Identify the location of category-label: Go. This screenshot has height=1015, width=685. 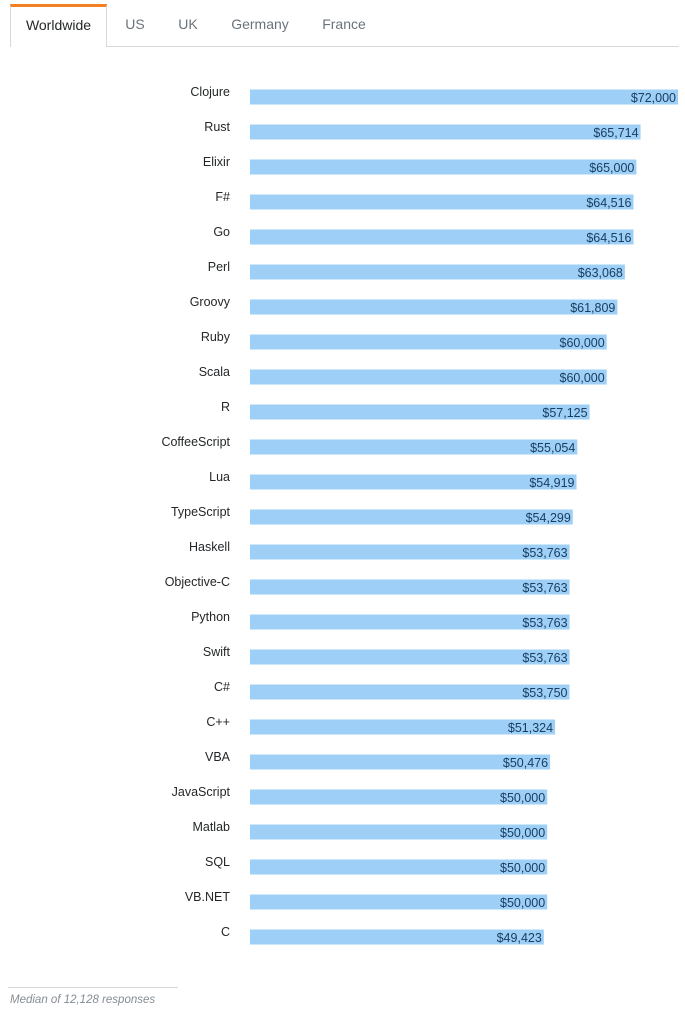
(221, 232).